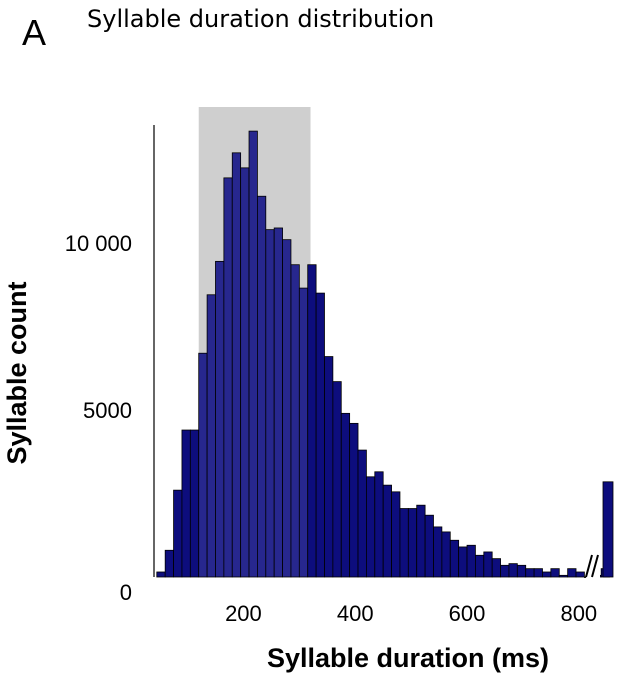  I want to click on y-tick-label: 5000, so click(107, 410).